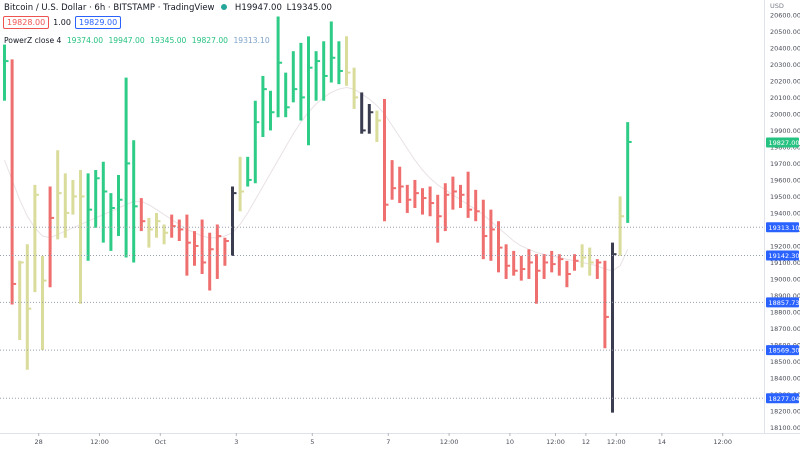 This screenshot has width=800, height=452. Describe the element at coordinates (785, 362) in the screenshot. I see `y-tick-label: 18500.00` at that location.